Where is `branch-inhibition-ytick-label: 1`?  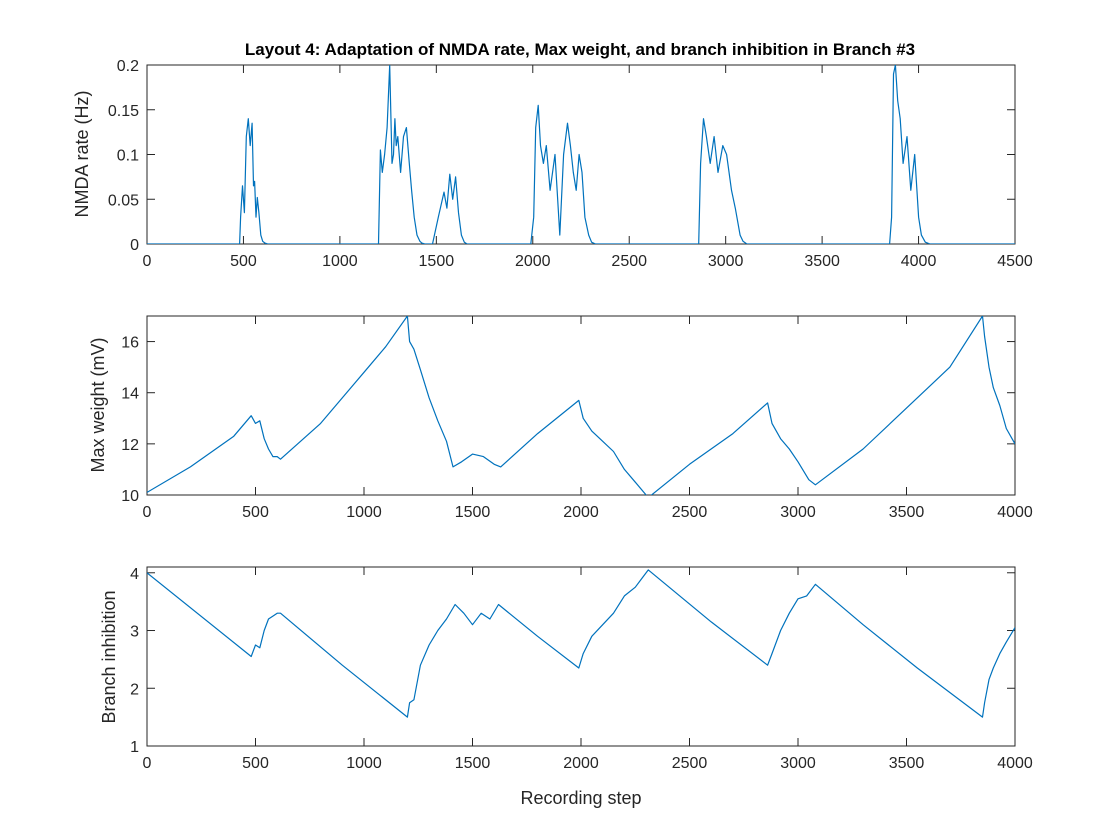 branch-inhibition-ytick-label: 1 is located at coordinates (134, 747).